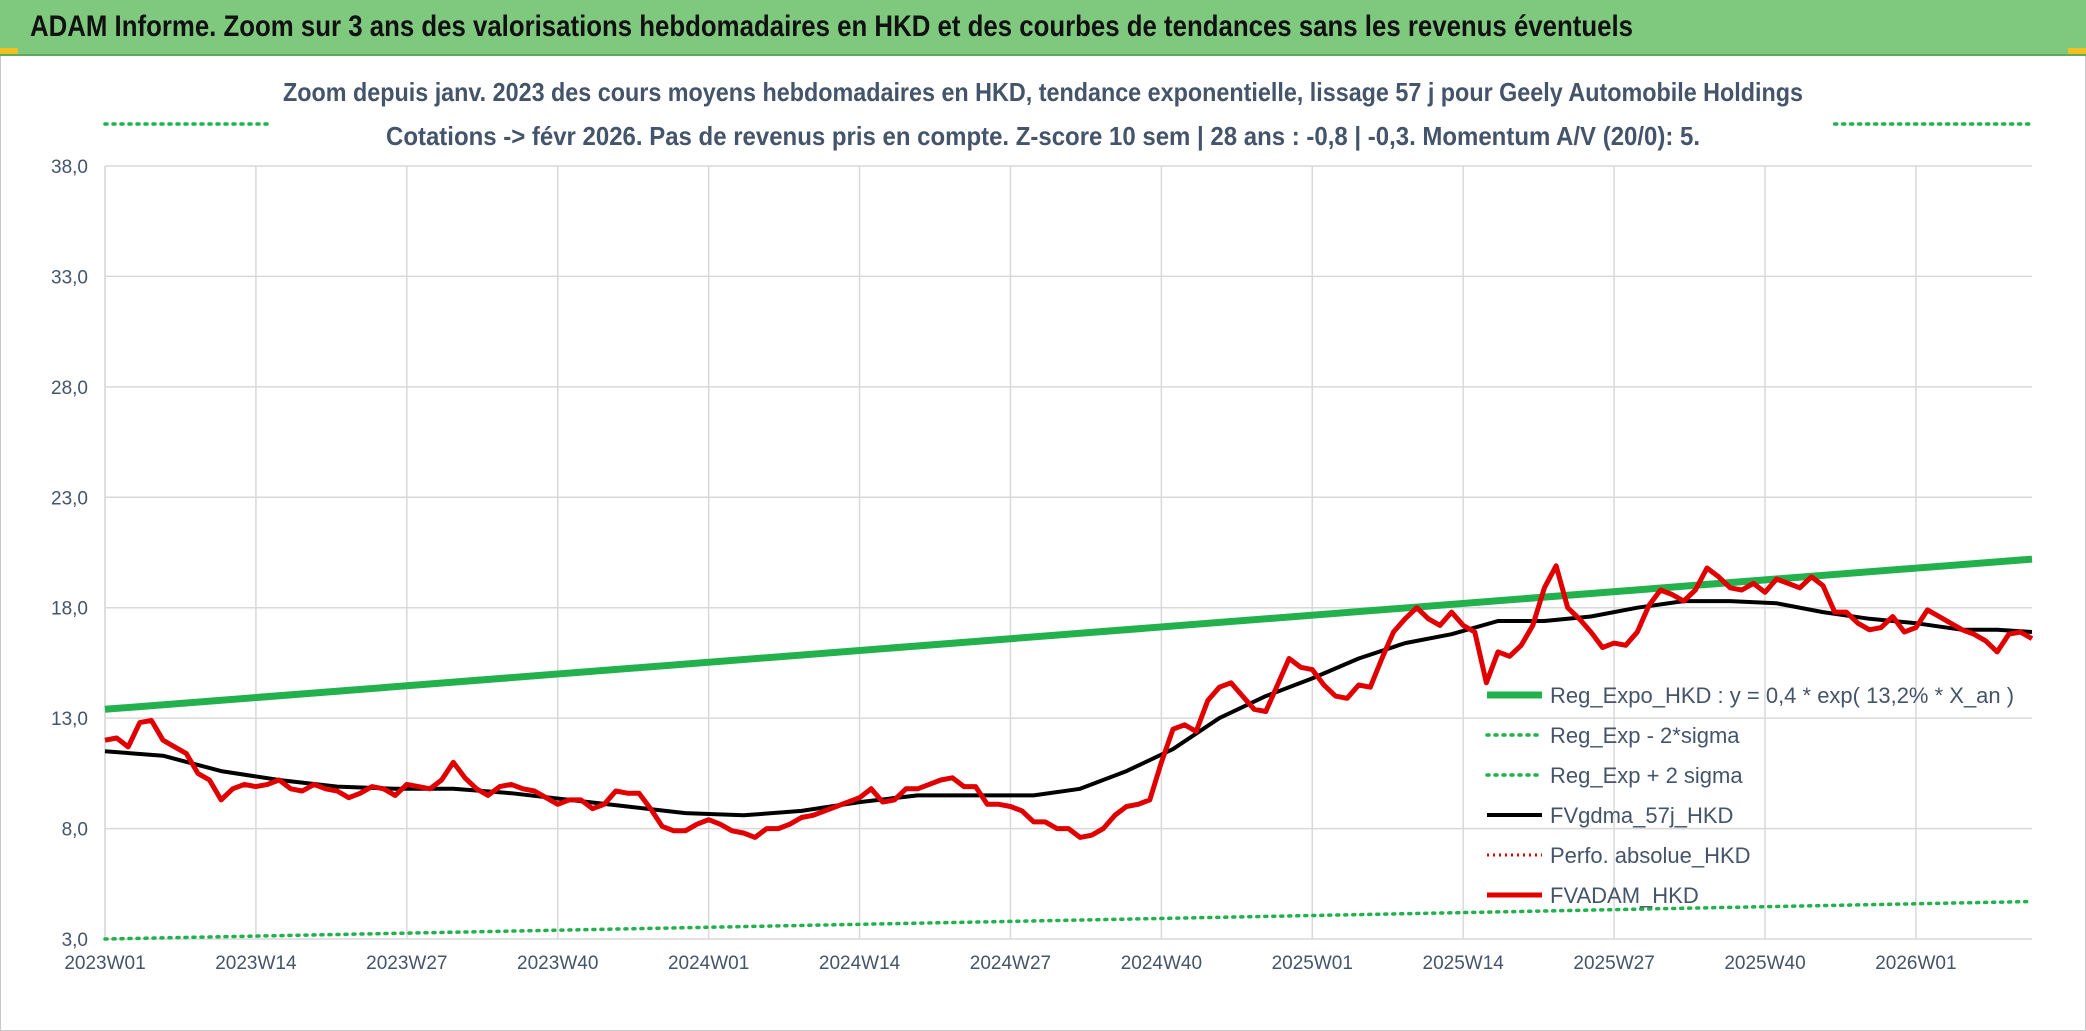  What do you see at coordinates (1068, 634) in the screenshot?
I see `series-trend` at bounding box center [1068, 634].